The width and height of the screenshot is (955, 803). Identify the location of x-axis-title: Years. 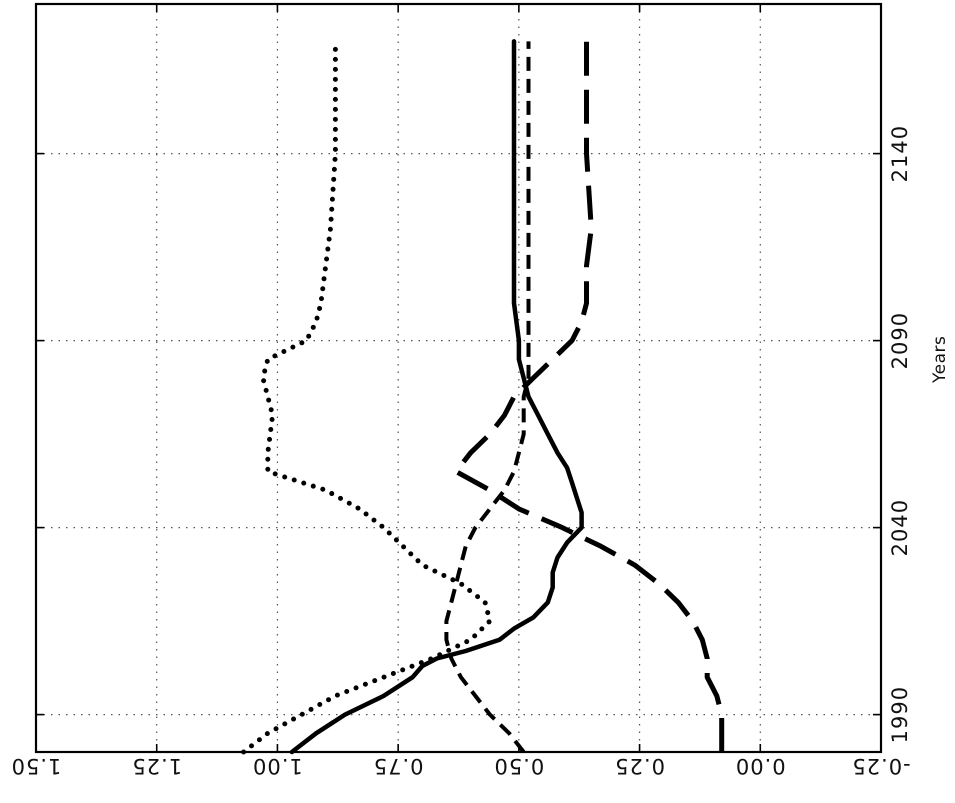
(940, 360).